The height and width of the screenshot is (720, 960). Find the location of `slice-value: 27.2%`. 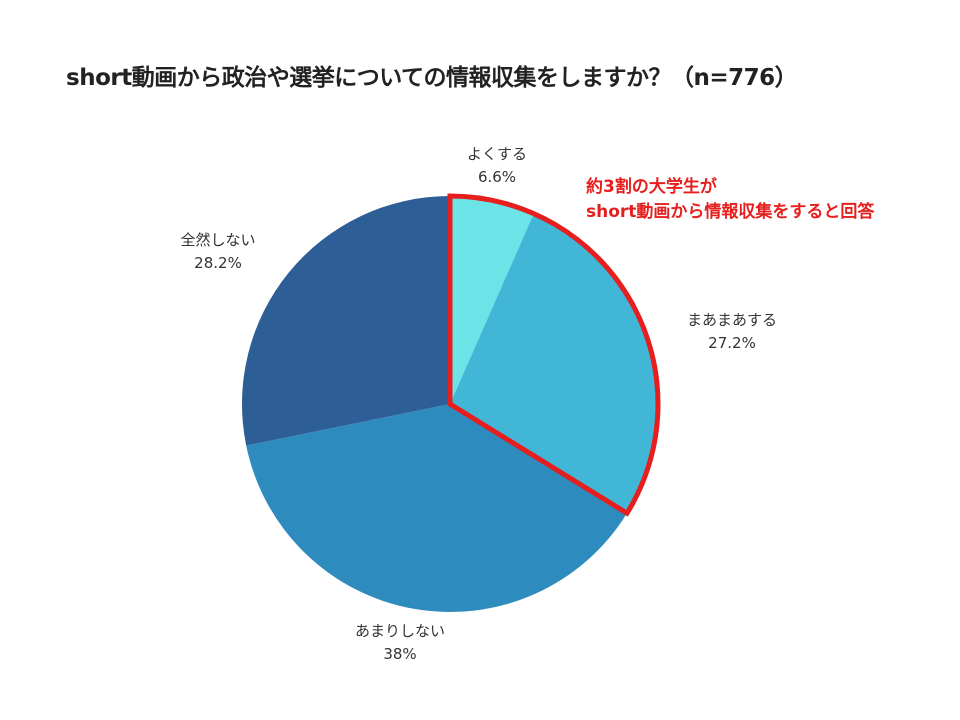

slice-value: 27.2% is located at coordinates (732, 343).